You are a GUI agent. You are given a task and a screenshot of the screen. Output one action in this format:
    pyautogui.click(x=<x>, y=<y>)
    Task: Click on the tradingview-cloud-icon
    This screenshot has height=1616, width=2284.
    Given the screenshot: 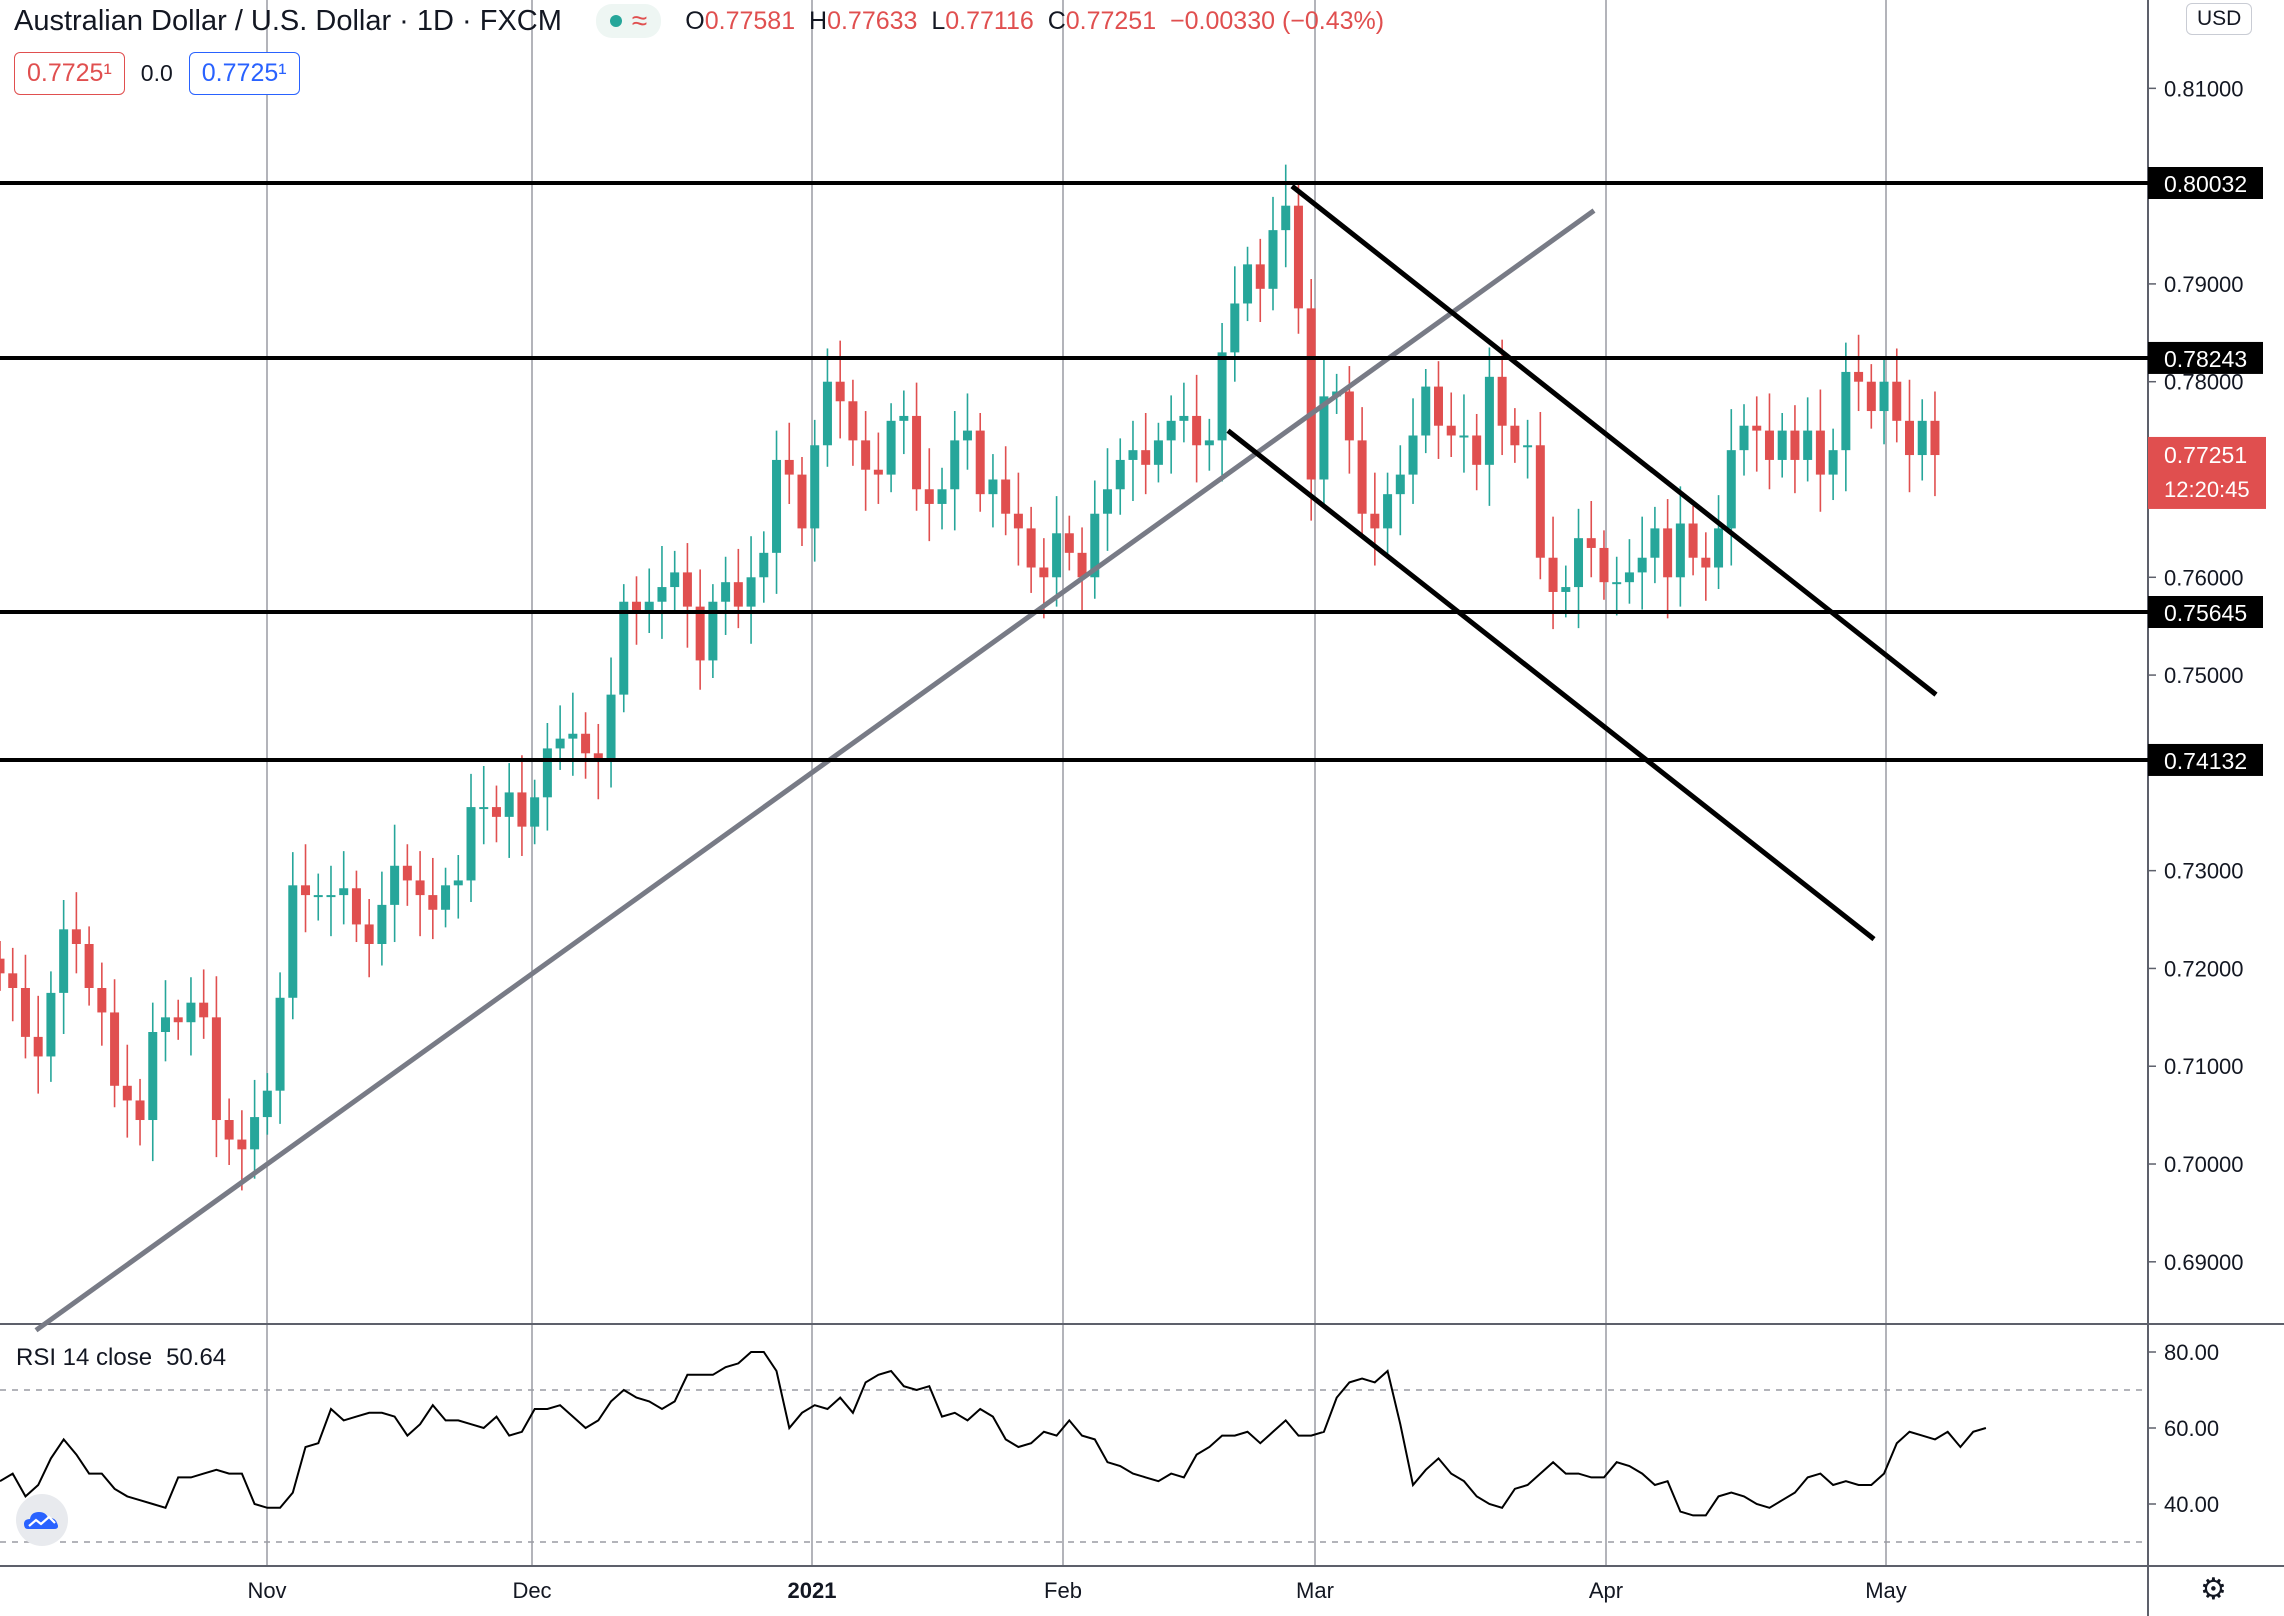 What is the action you would take?
    pyautogui.click(x=42, y=1520)
    